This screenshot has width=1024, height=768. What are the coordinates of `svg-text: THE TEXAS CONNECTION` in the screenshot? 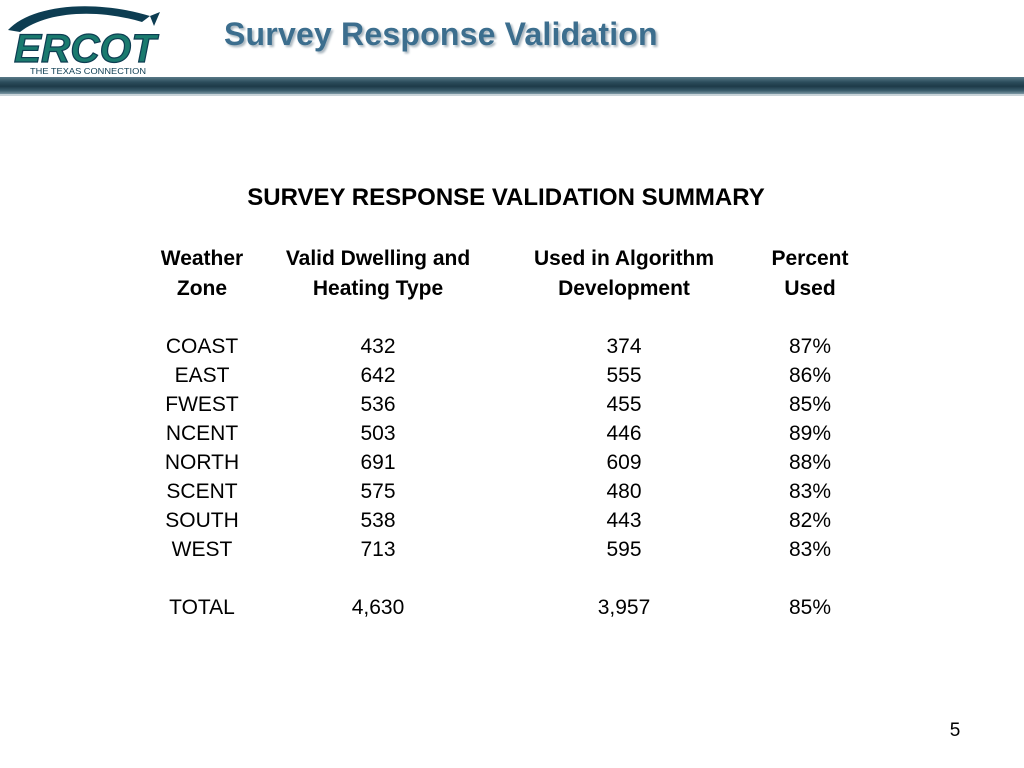 It's located at (88, 71).